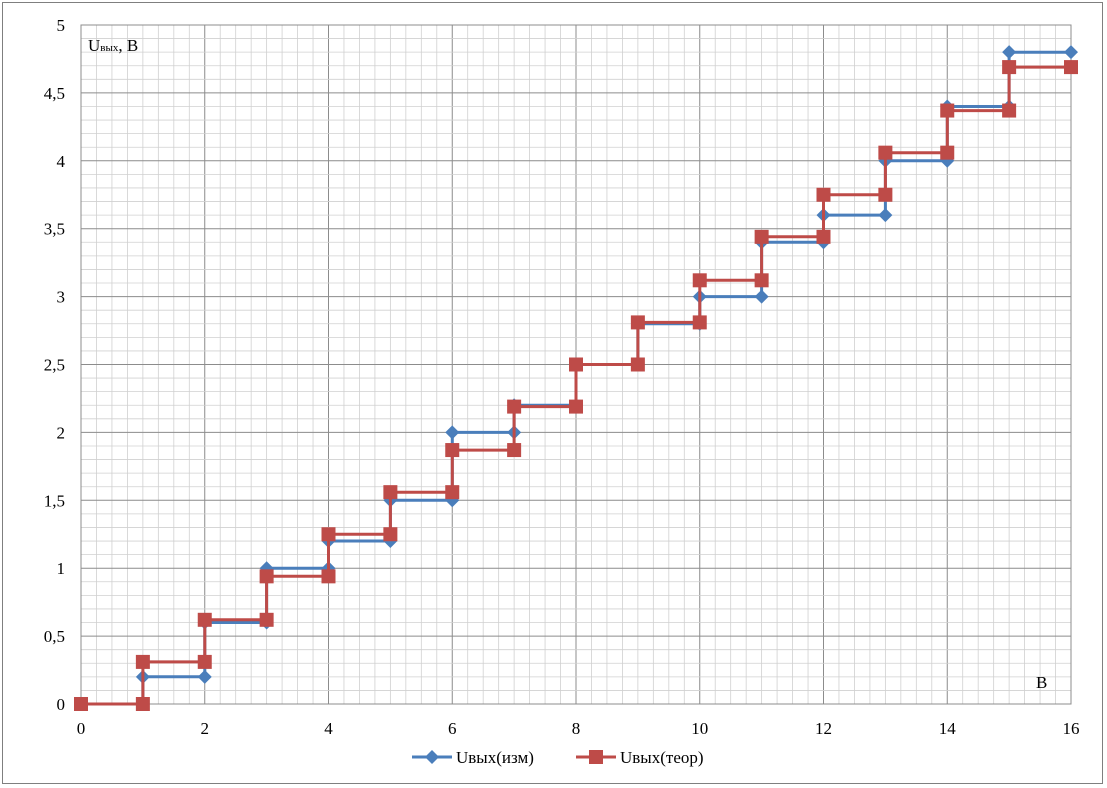  Describe the element at coordinates (596, 757) in the screenshot. I see `legend-square-icon` at that location.